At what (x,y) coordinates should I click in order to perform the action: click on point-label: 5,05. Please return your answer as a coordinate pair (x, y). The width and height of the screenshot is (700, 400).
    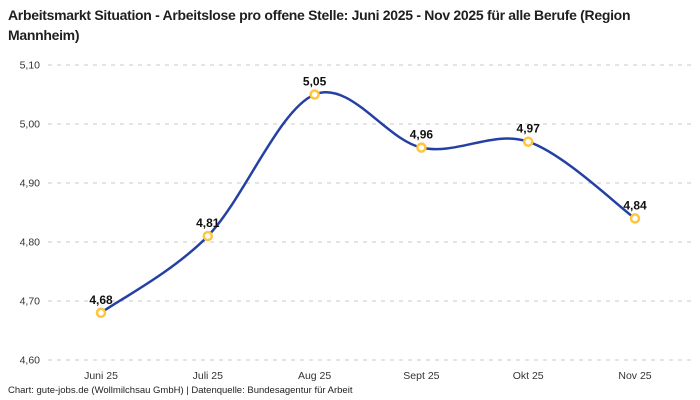
    Looking at the image, I should click on (315, 82).